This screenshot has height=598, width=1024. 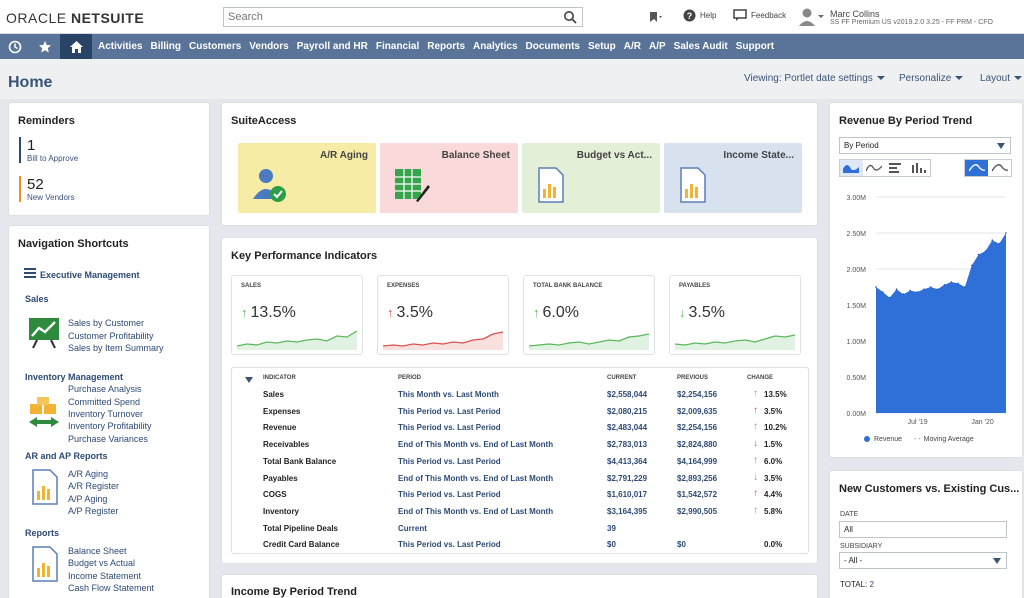 What do you see at coordinates (45, 46) in the screenshot?
I see `favorites-star-icon` at bounding box center [45, 46].